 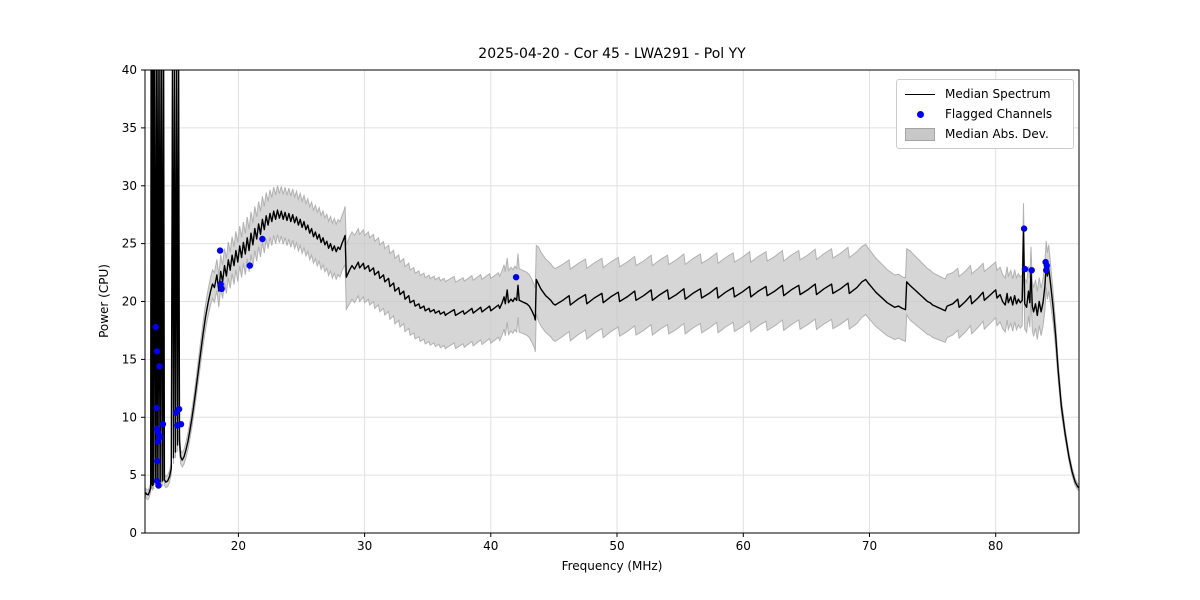 I want to click on y-axis-label: Power (CPU), so click(x=104, y=301).